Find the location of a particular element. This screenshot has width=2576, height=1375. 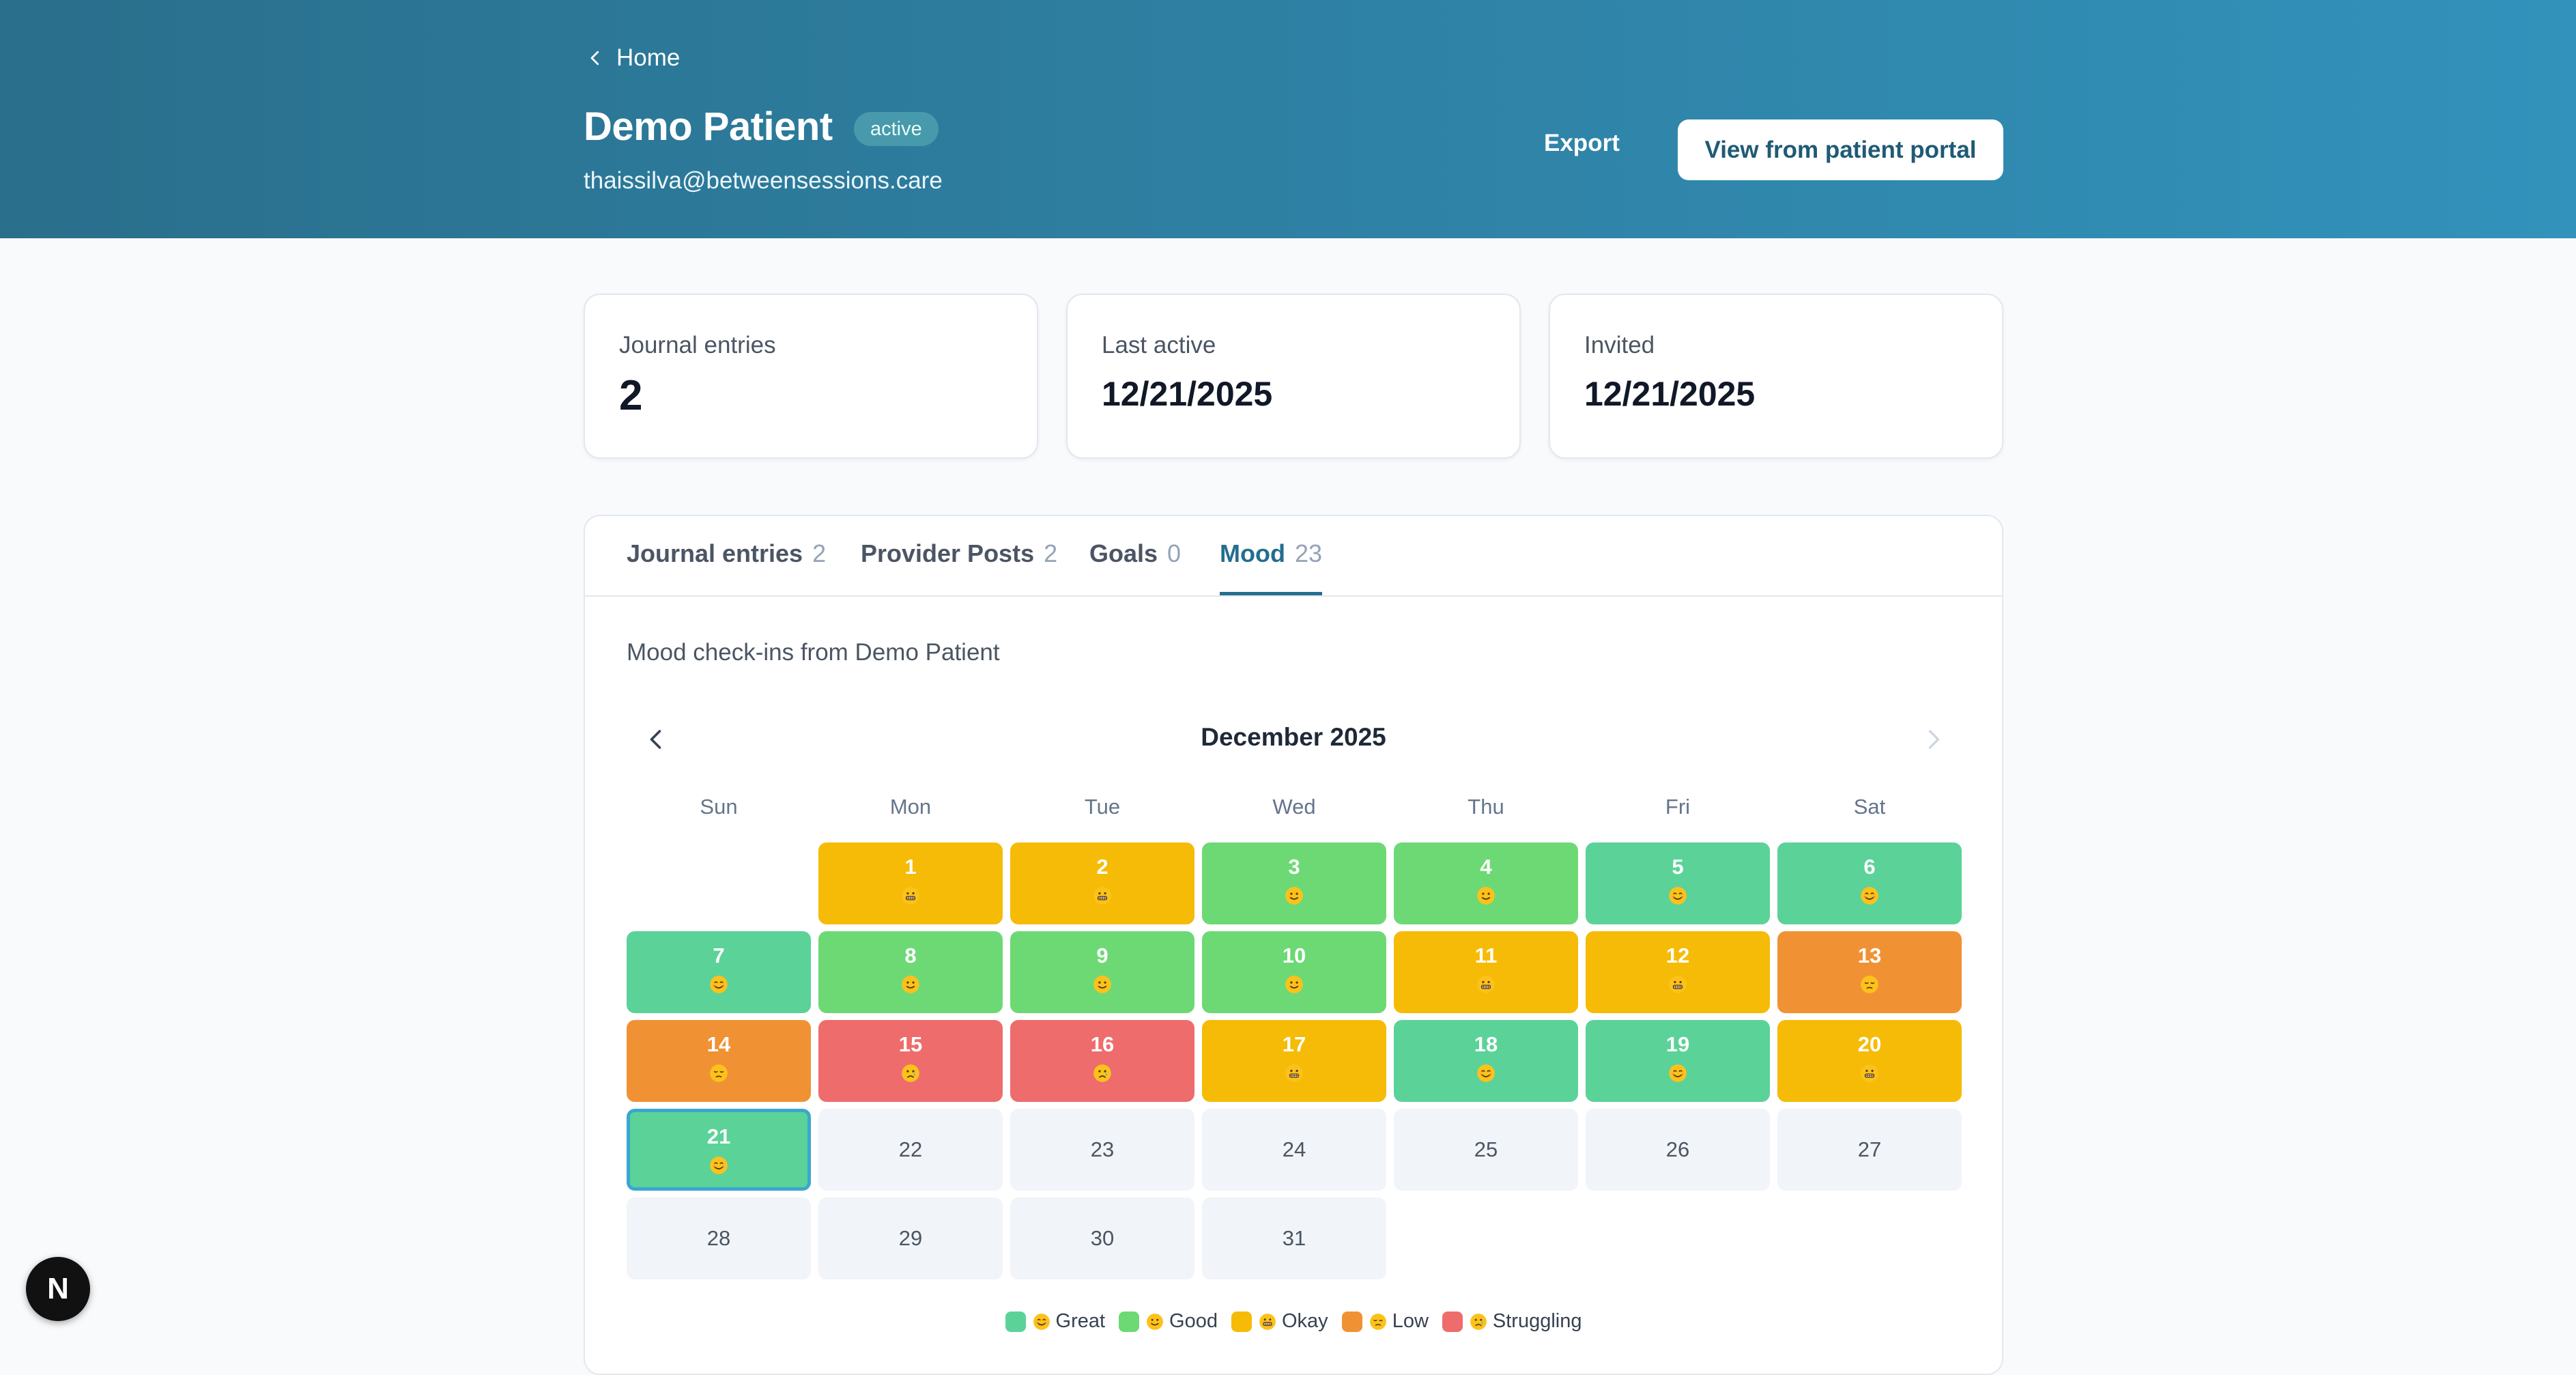

calendar-day: 17 is located at coordinates (1294, 1061).